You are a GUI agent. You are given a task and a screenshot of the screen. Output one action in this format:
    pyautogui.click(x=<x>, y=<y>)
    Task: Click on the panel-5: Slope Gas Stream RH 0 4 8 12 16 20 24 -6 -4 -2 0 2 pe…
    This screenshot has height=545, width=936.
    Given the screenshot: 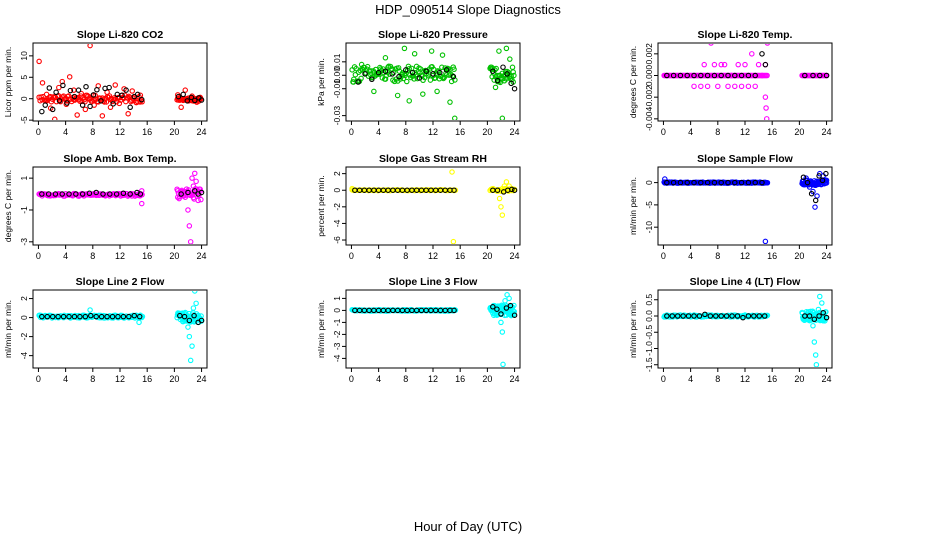 What is the action you would take?
    pyautogui.click(x=418, y=207)
    